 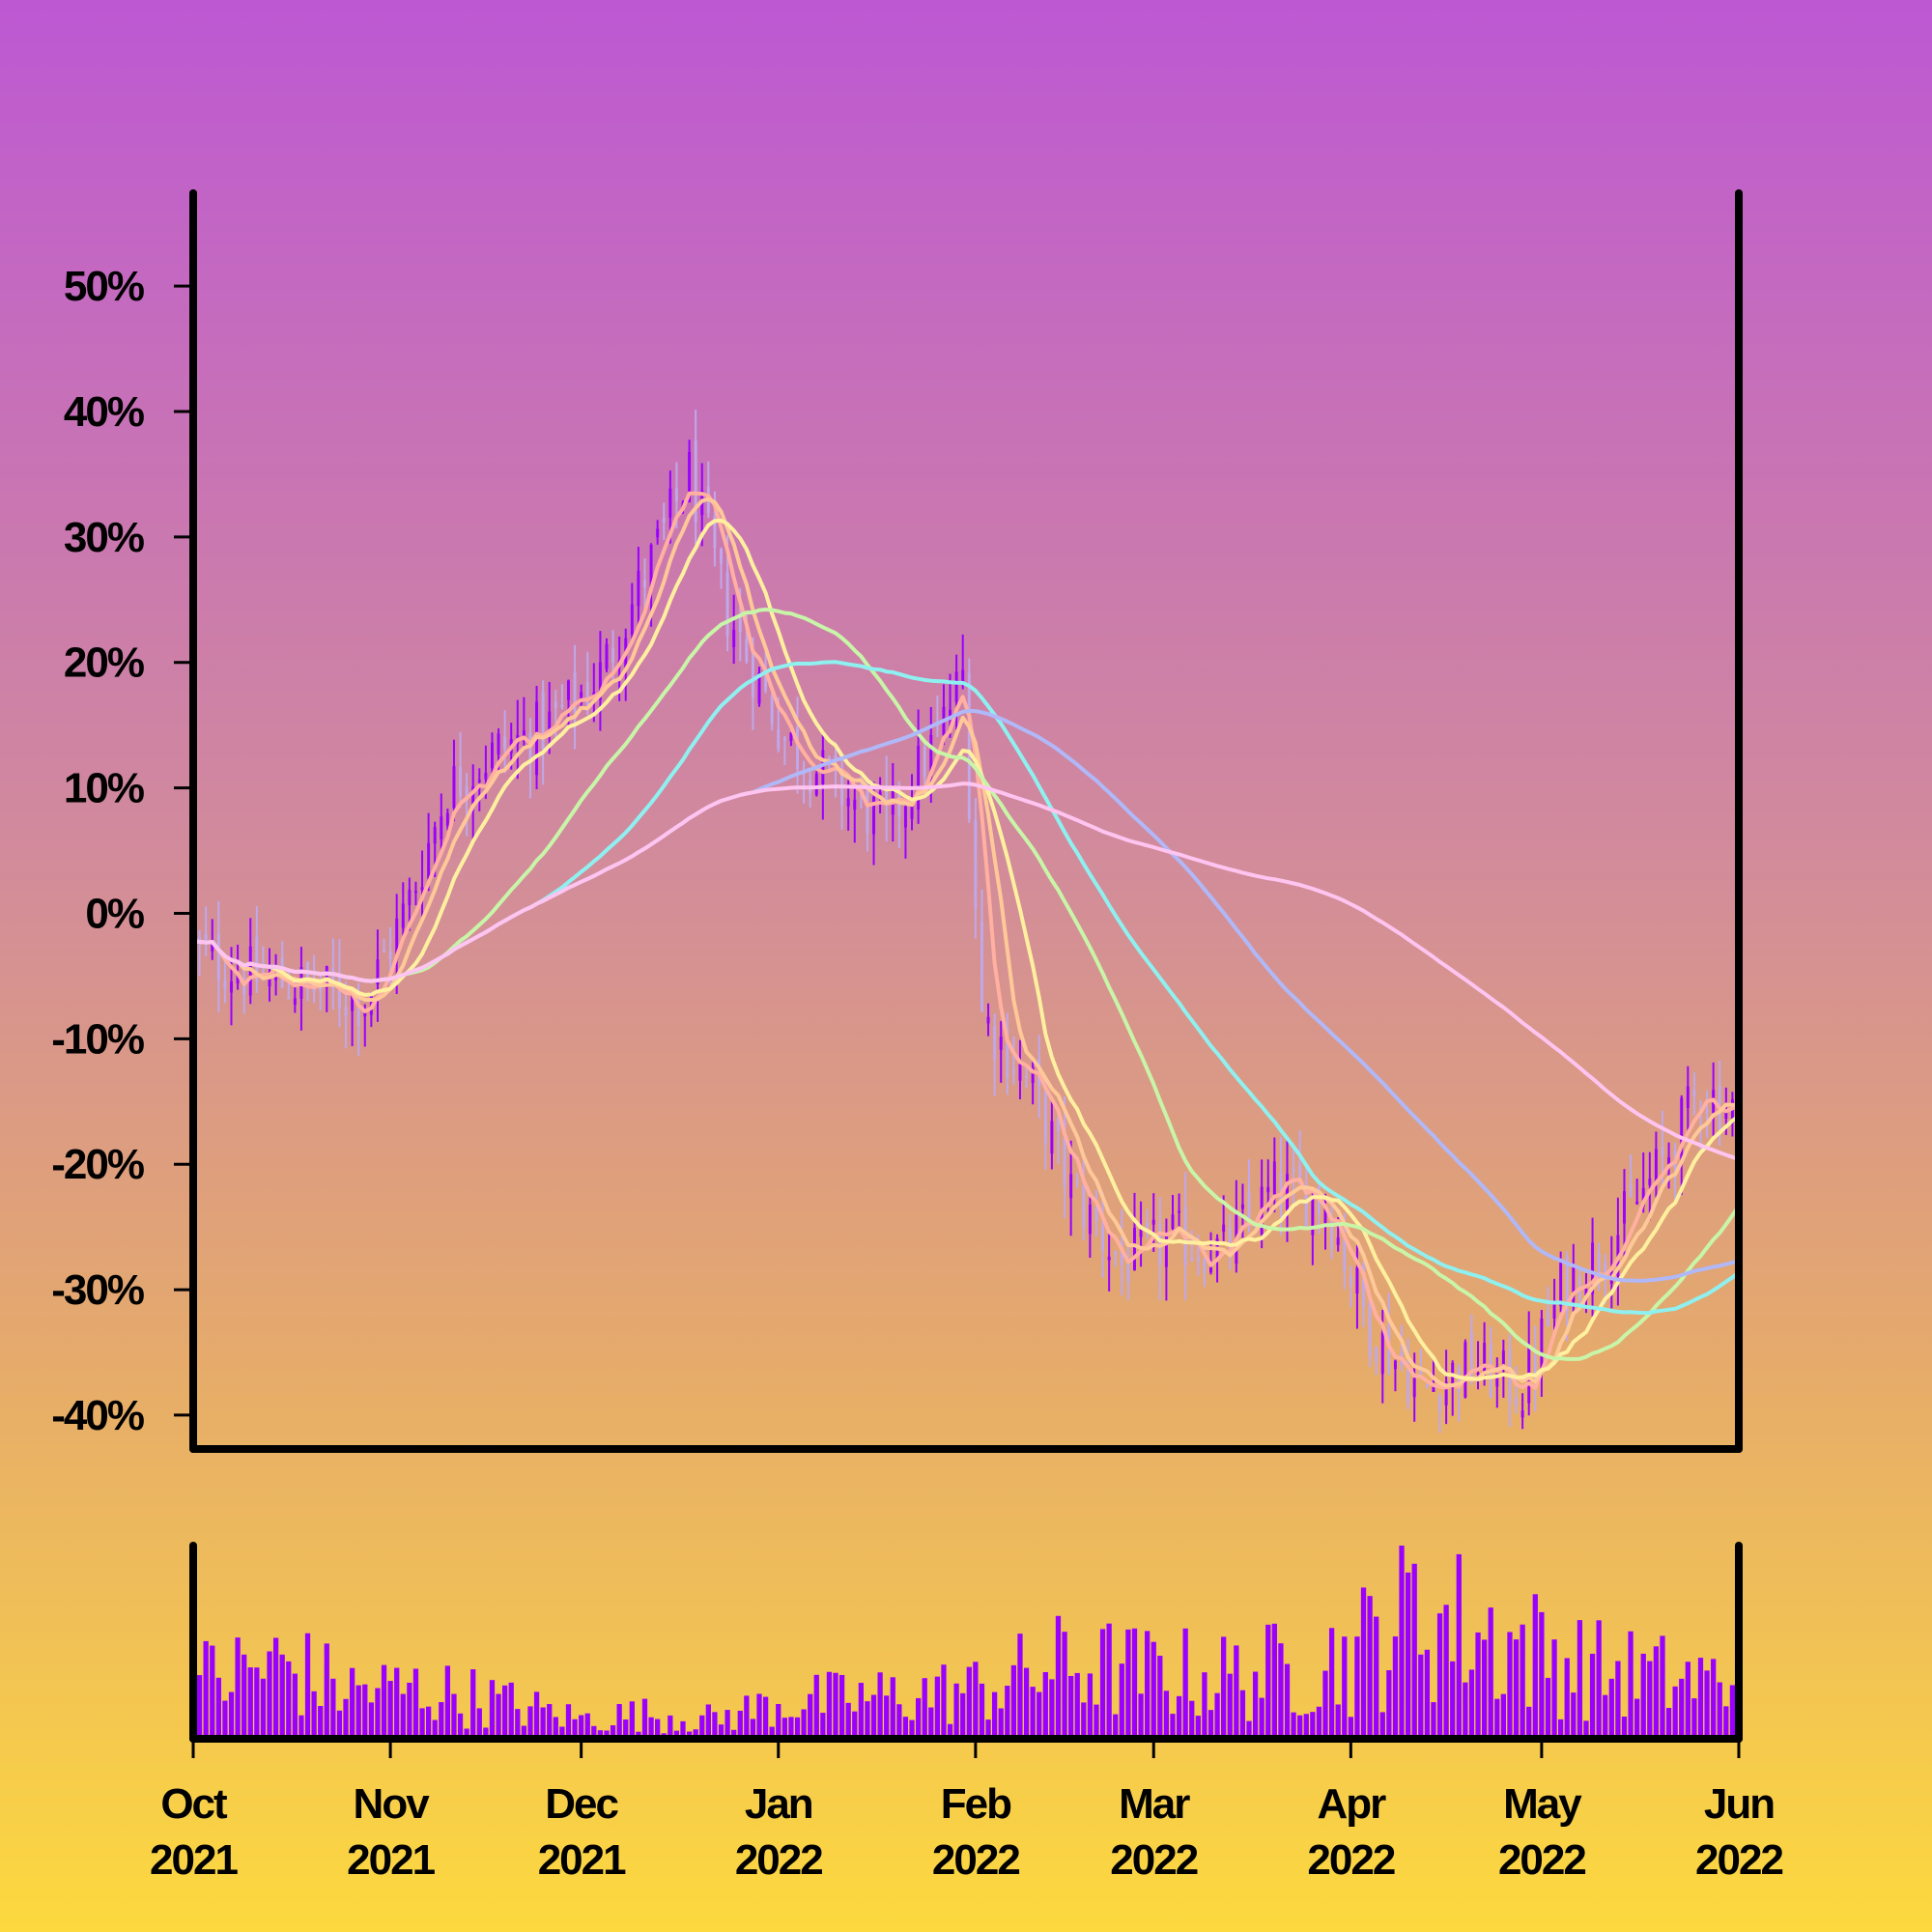 What do you see at coordinates (966, 1642) in the screenshot?
I see `volume-layer` at bounding box center [966, 1642].